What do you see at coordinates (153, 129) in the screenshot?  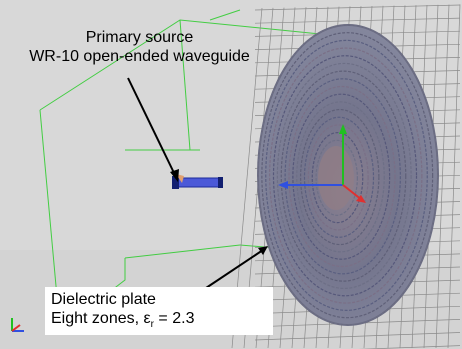 I see `source-pointer-arrow` at bounding box center [153, 129].